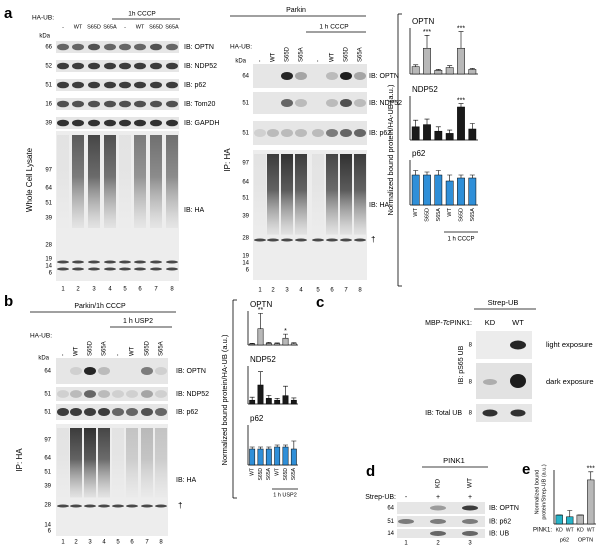 Image resolution: width=600 pixels, height=546 pixels. What do you see at coordinates (302, 54) in the screenshot?
I see `label: S65A` at bounding box center [302, 54].